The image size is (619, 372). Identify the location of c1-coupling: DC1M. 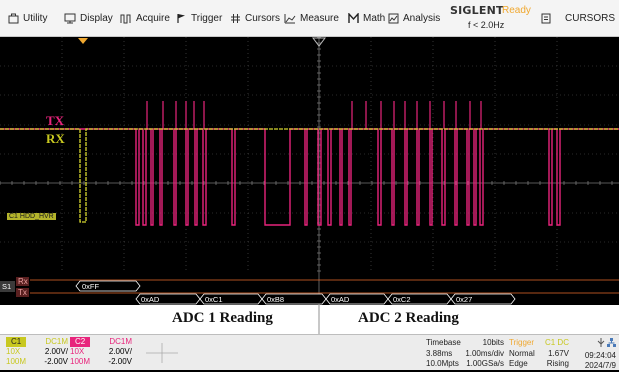
(56, 341).